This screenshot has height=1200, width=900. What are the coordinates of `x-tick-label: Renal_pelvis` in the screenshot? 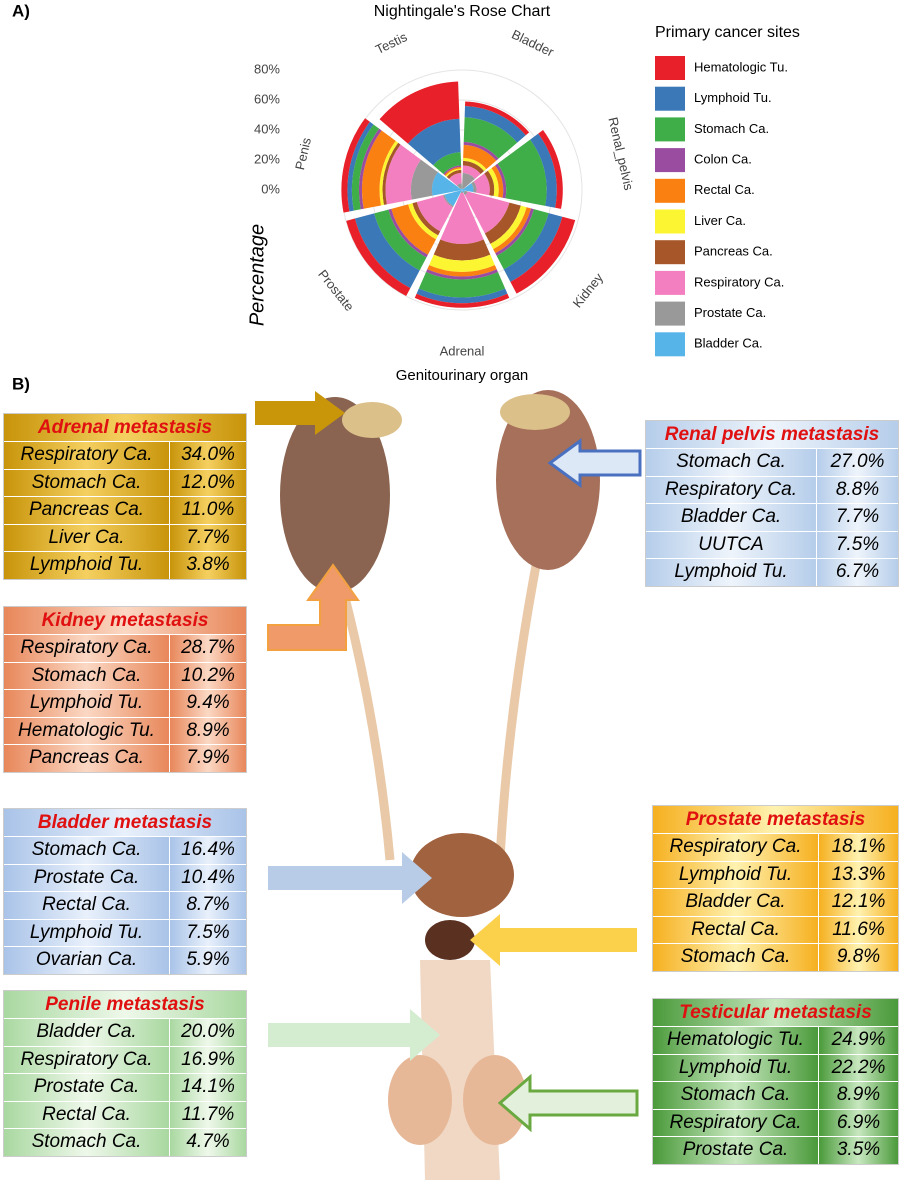 It's located at (620, 154).